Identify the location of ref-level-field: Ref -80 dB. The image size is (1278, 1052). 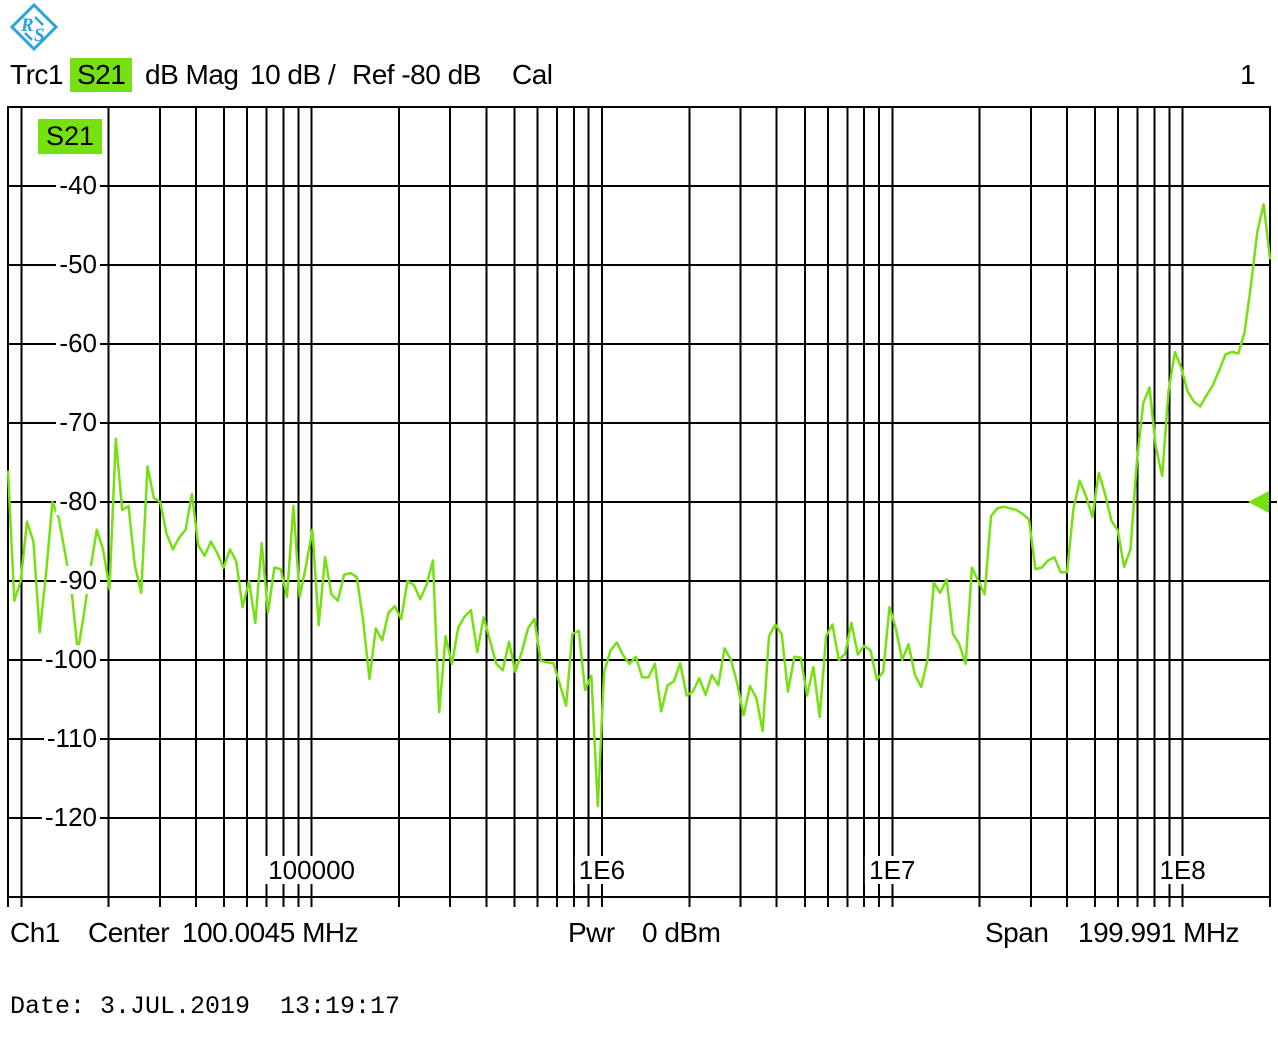
(416, 74).